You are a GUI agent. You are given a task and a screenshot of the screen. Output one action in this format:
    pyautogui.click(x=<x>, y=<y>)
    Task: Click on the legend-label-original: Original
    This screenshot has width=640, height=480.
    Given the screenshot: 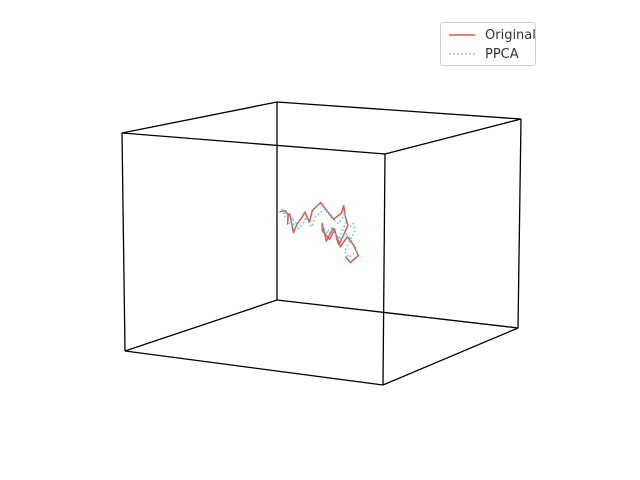 What is the action you would take?
    pyautogui.click(x=510, y=35)
    